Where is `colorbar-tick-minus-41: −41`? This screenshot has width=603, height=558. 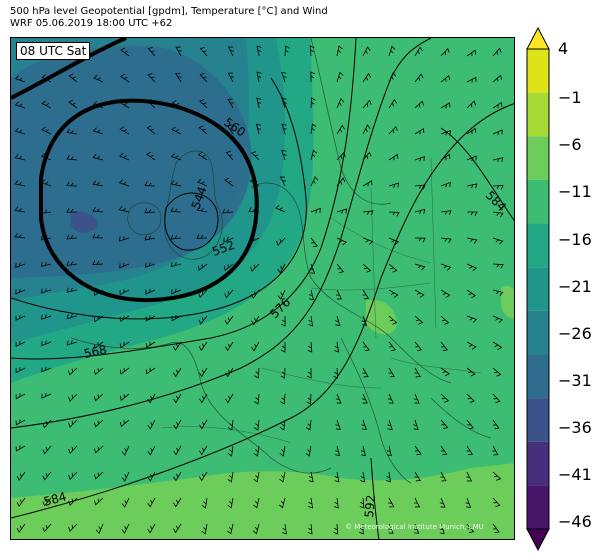 colorbar-tick-minus-41: −41 is located at coordinates (575, 474).